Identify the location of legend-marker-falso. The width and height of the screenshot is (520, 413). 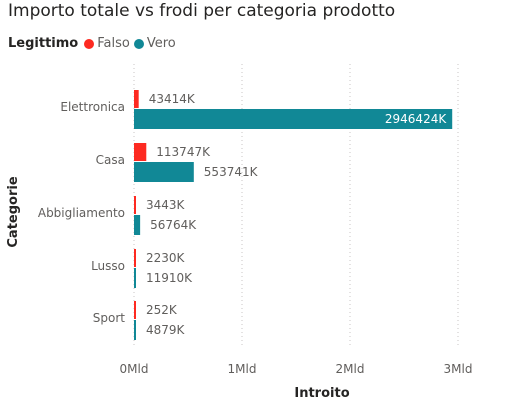
(89, 43).